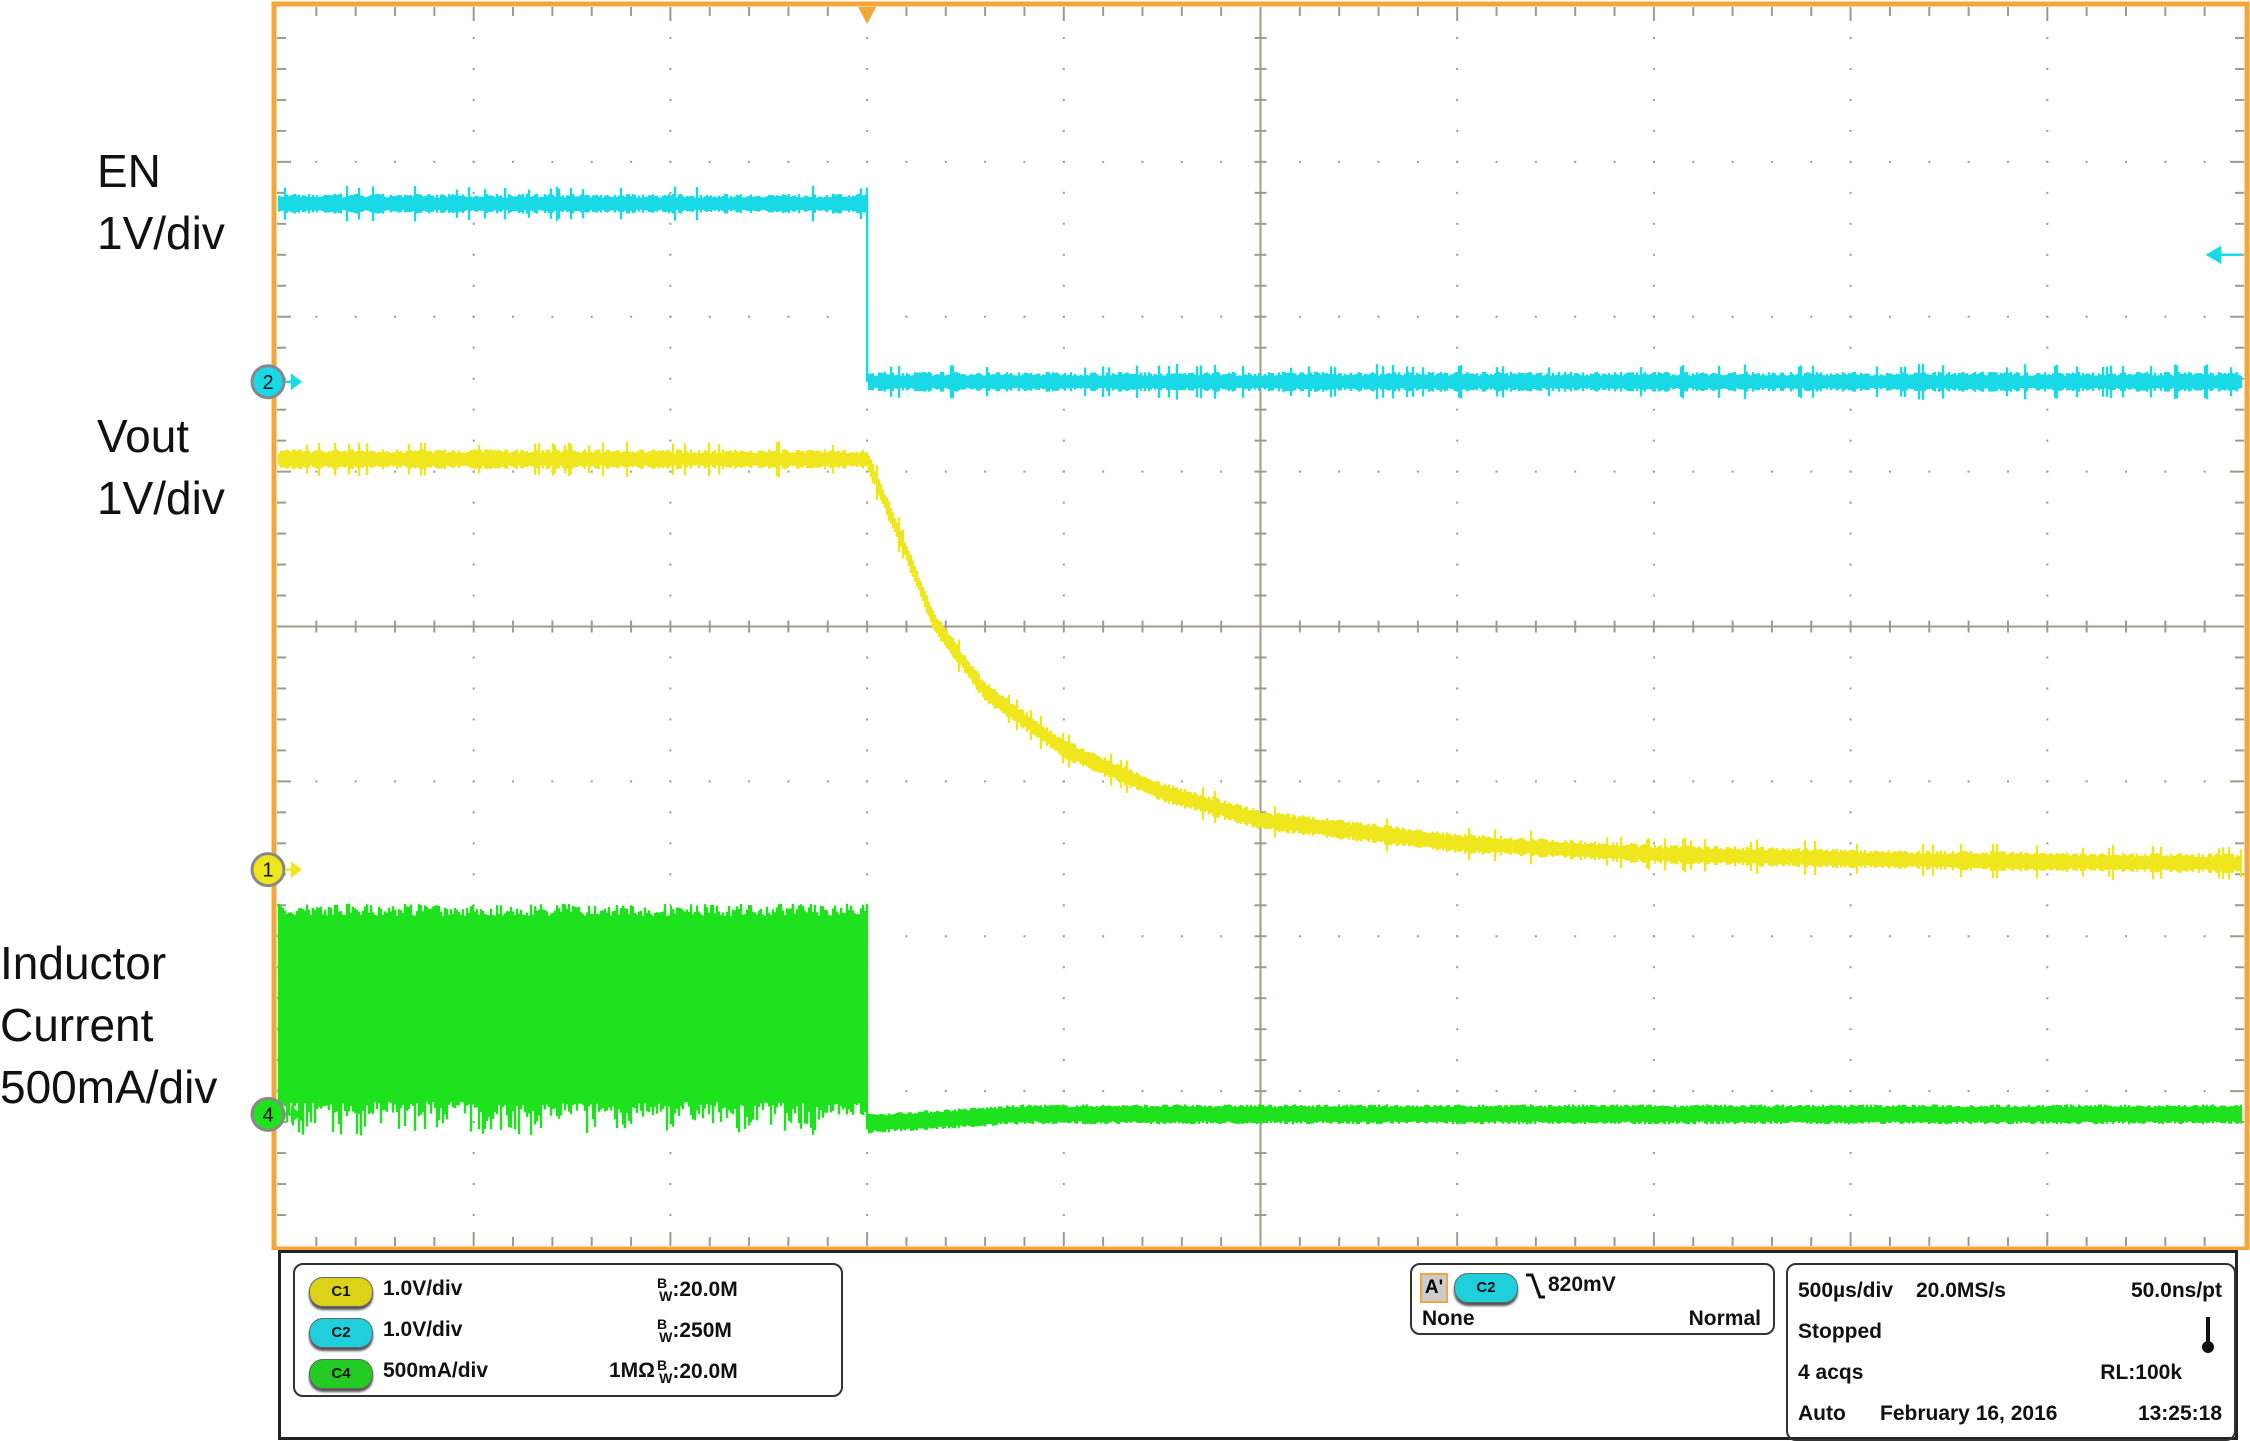  I want to click on channel-1-reference-marker, so click(268, 870).